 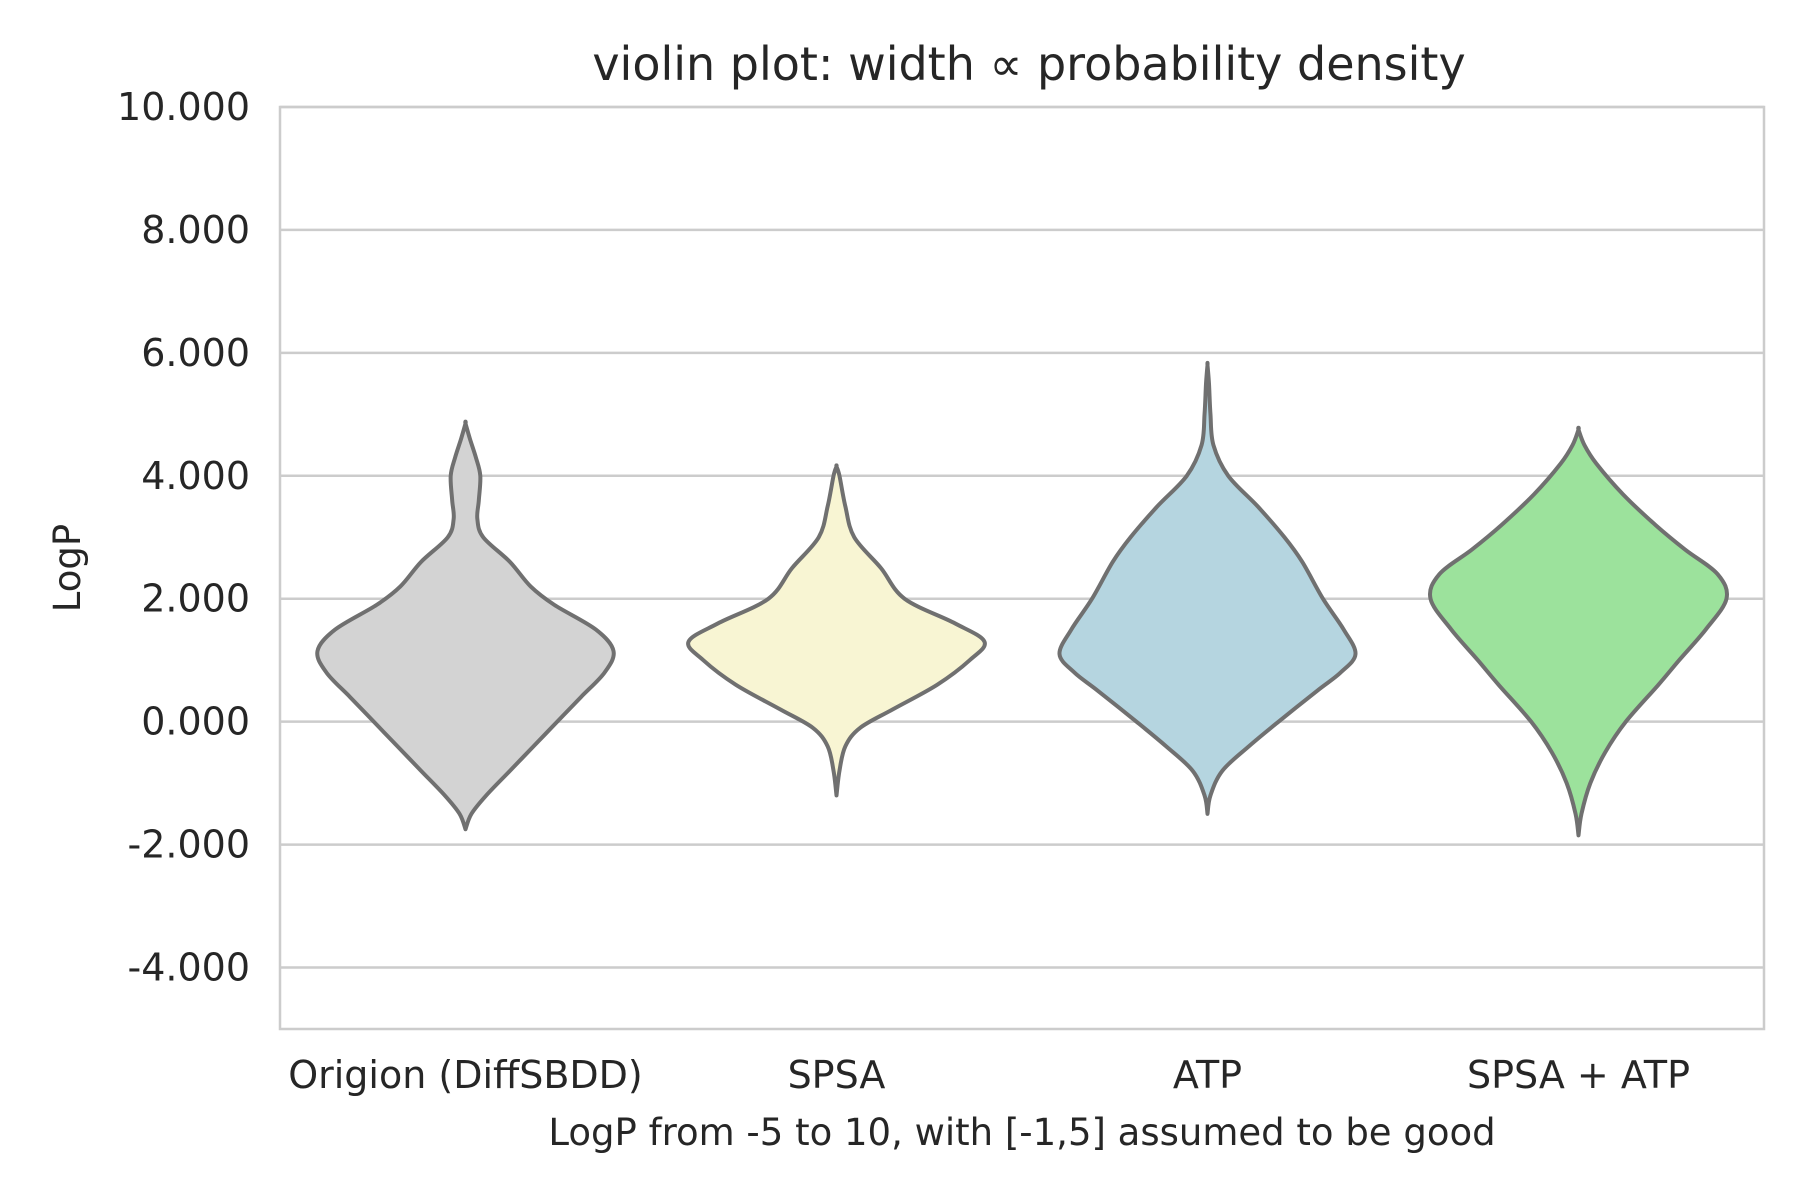 I want to click on y-tick-label: 8.000, so click(x=195, y=230).